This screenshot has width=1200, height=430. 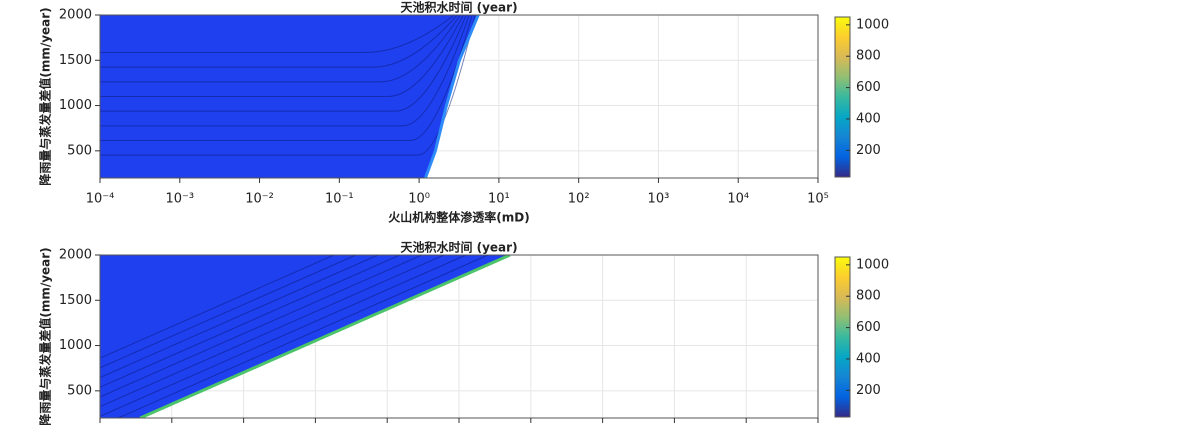 What do you see at coordinates (179, 199) in the screenshot?
I see `x-tick-label: 10⁻³` at bounding box center [179, 199].